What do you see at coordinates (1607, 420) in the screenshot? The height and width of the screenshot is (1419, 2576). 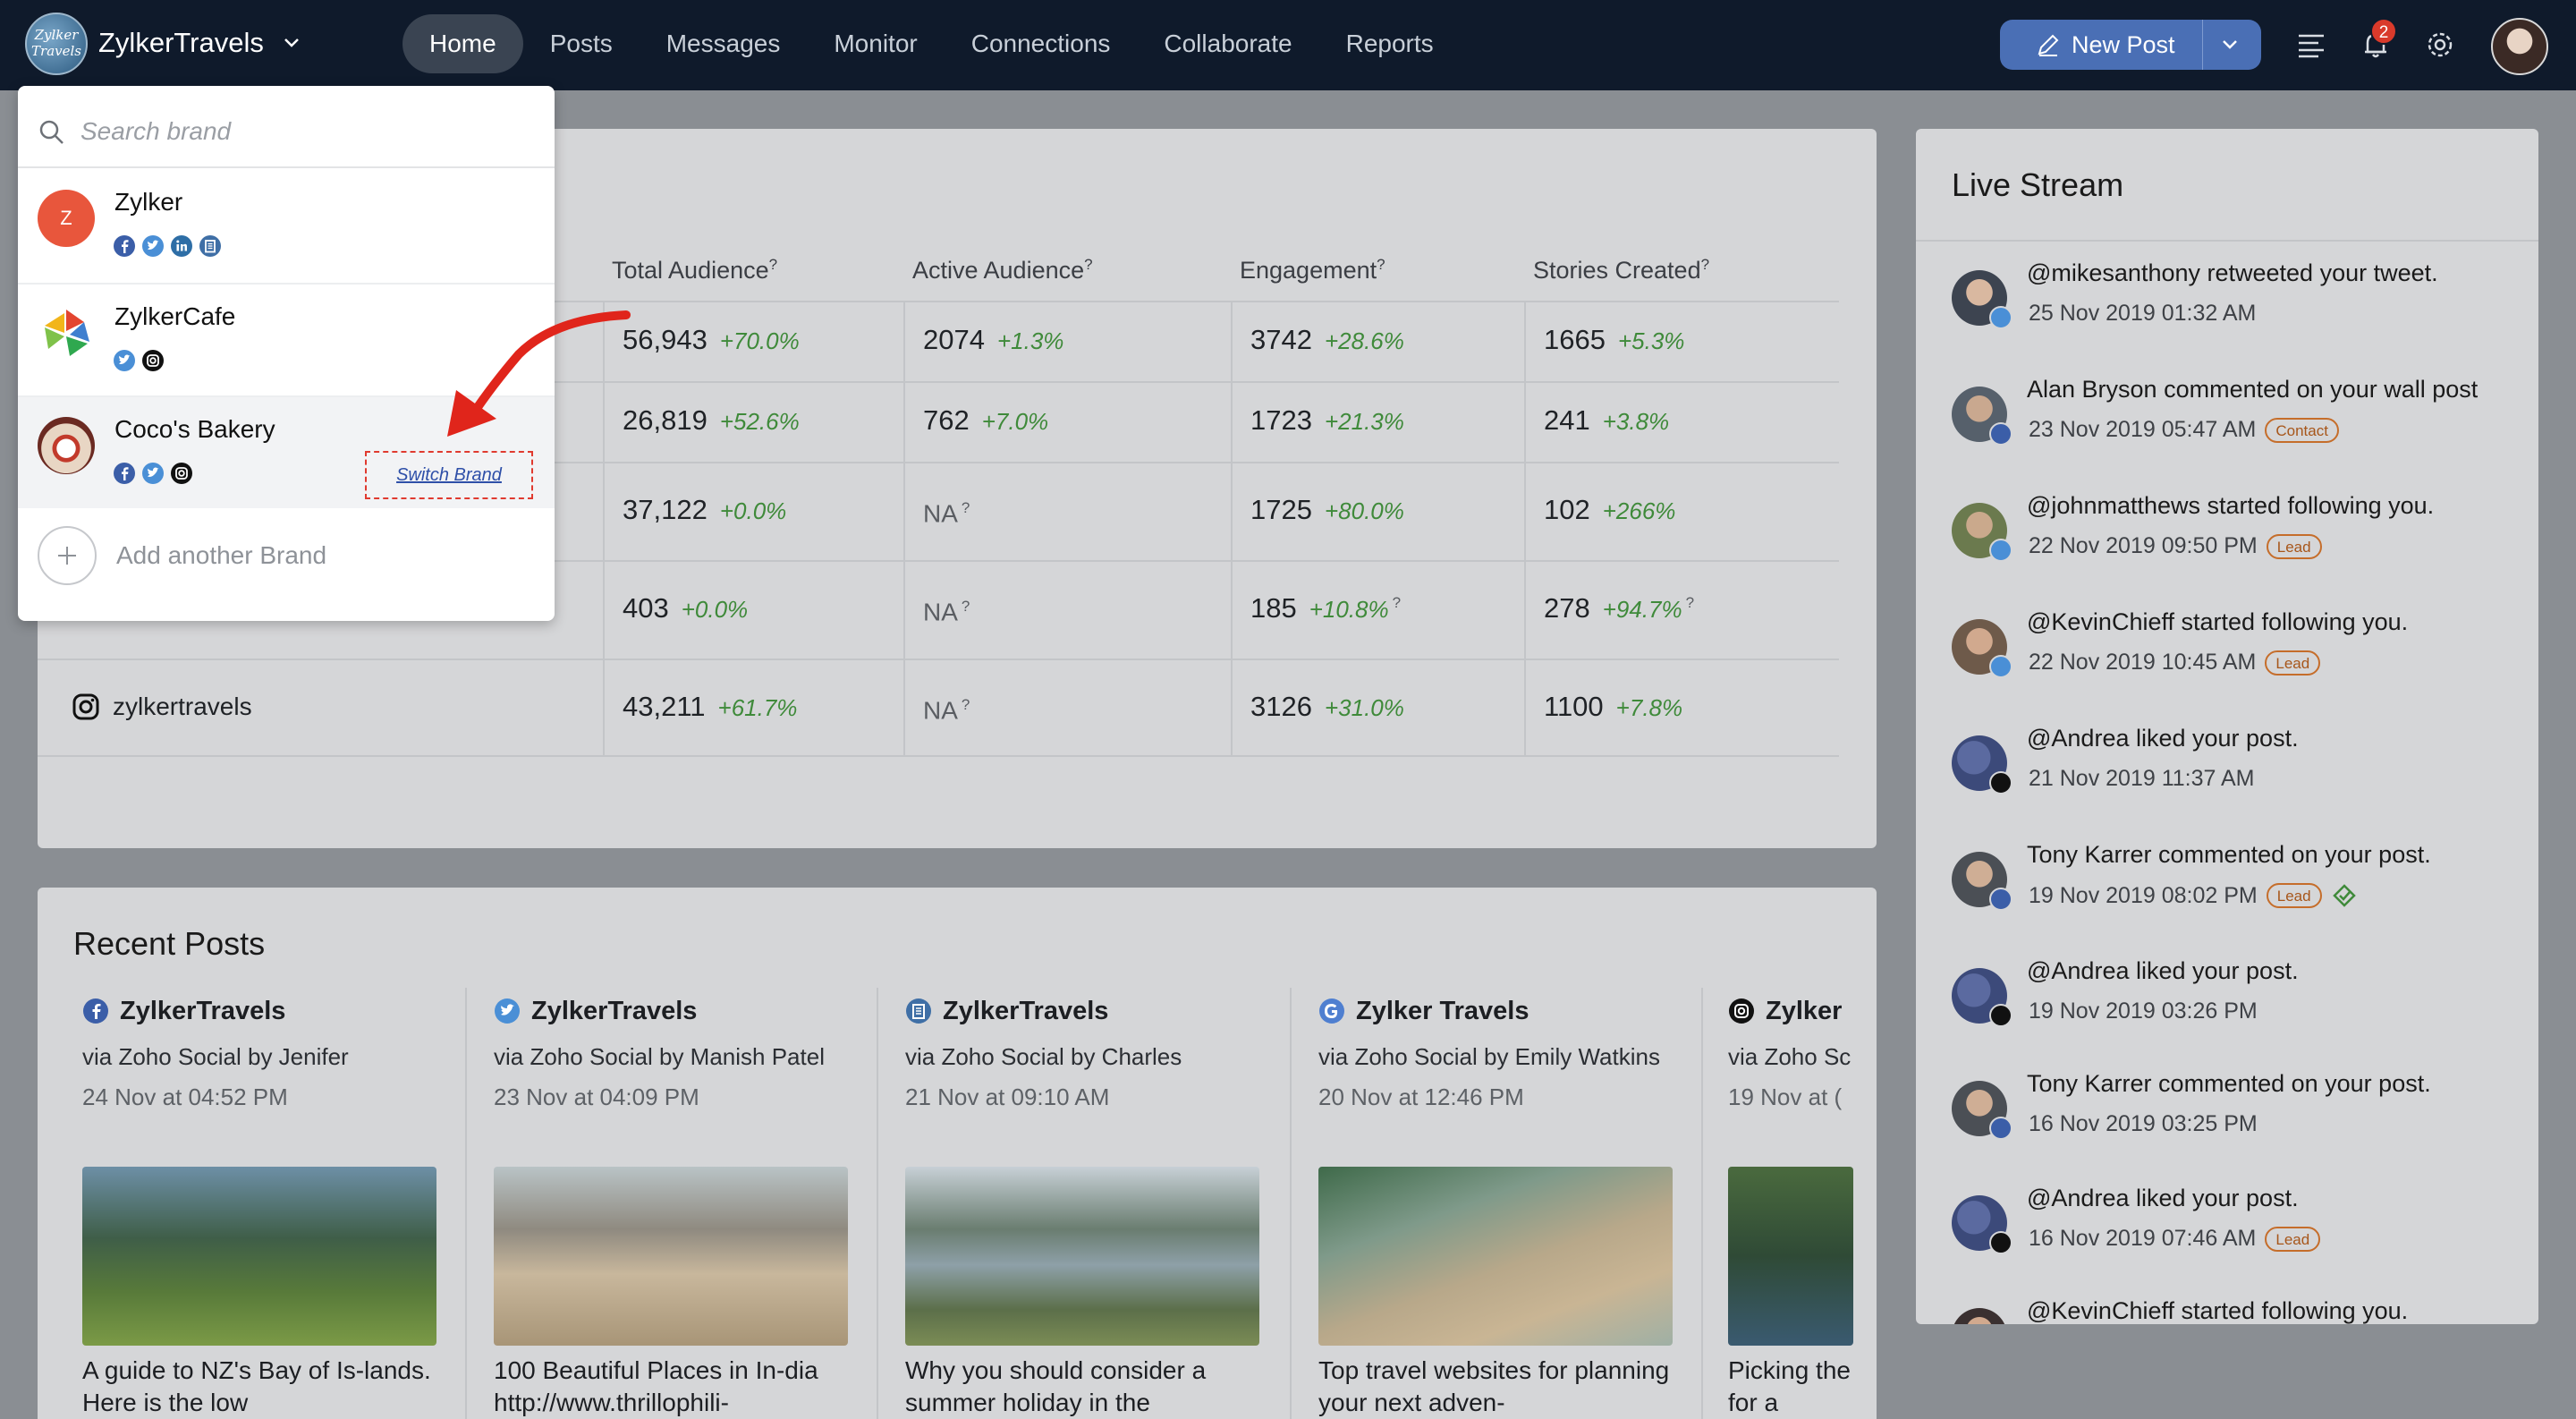 I see `stories-value: 241 +3.8%` at bounding box center [1607, 420].